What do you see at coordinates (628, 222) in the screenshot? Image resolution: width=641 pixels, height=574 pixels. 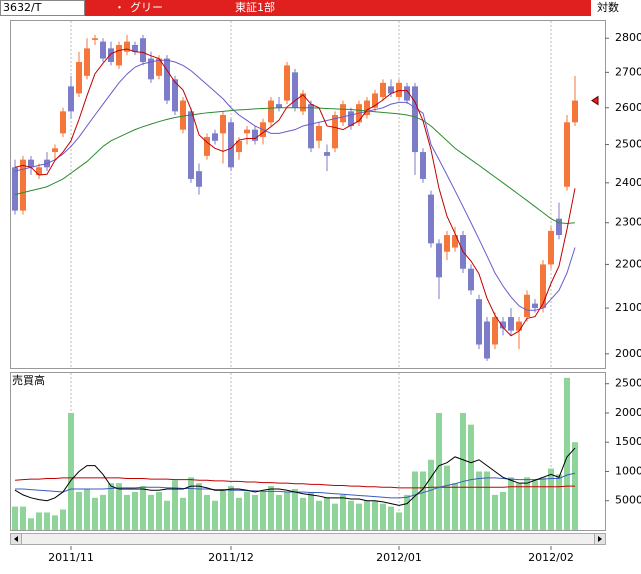 I see `y-tick-label: 2300` at bounding box center [628, 222].